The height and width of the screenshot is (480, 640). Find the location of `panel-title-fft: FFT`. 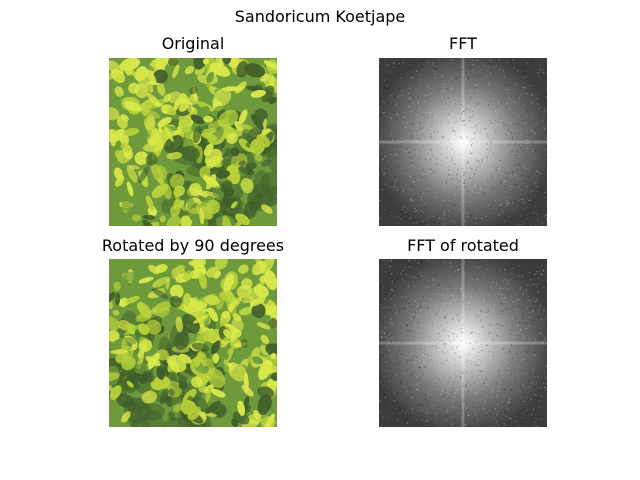

panel-title-fft: FFT is located at coordinates (463, 43).